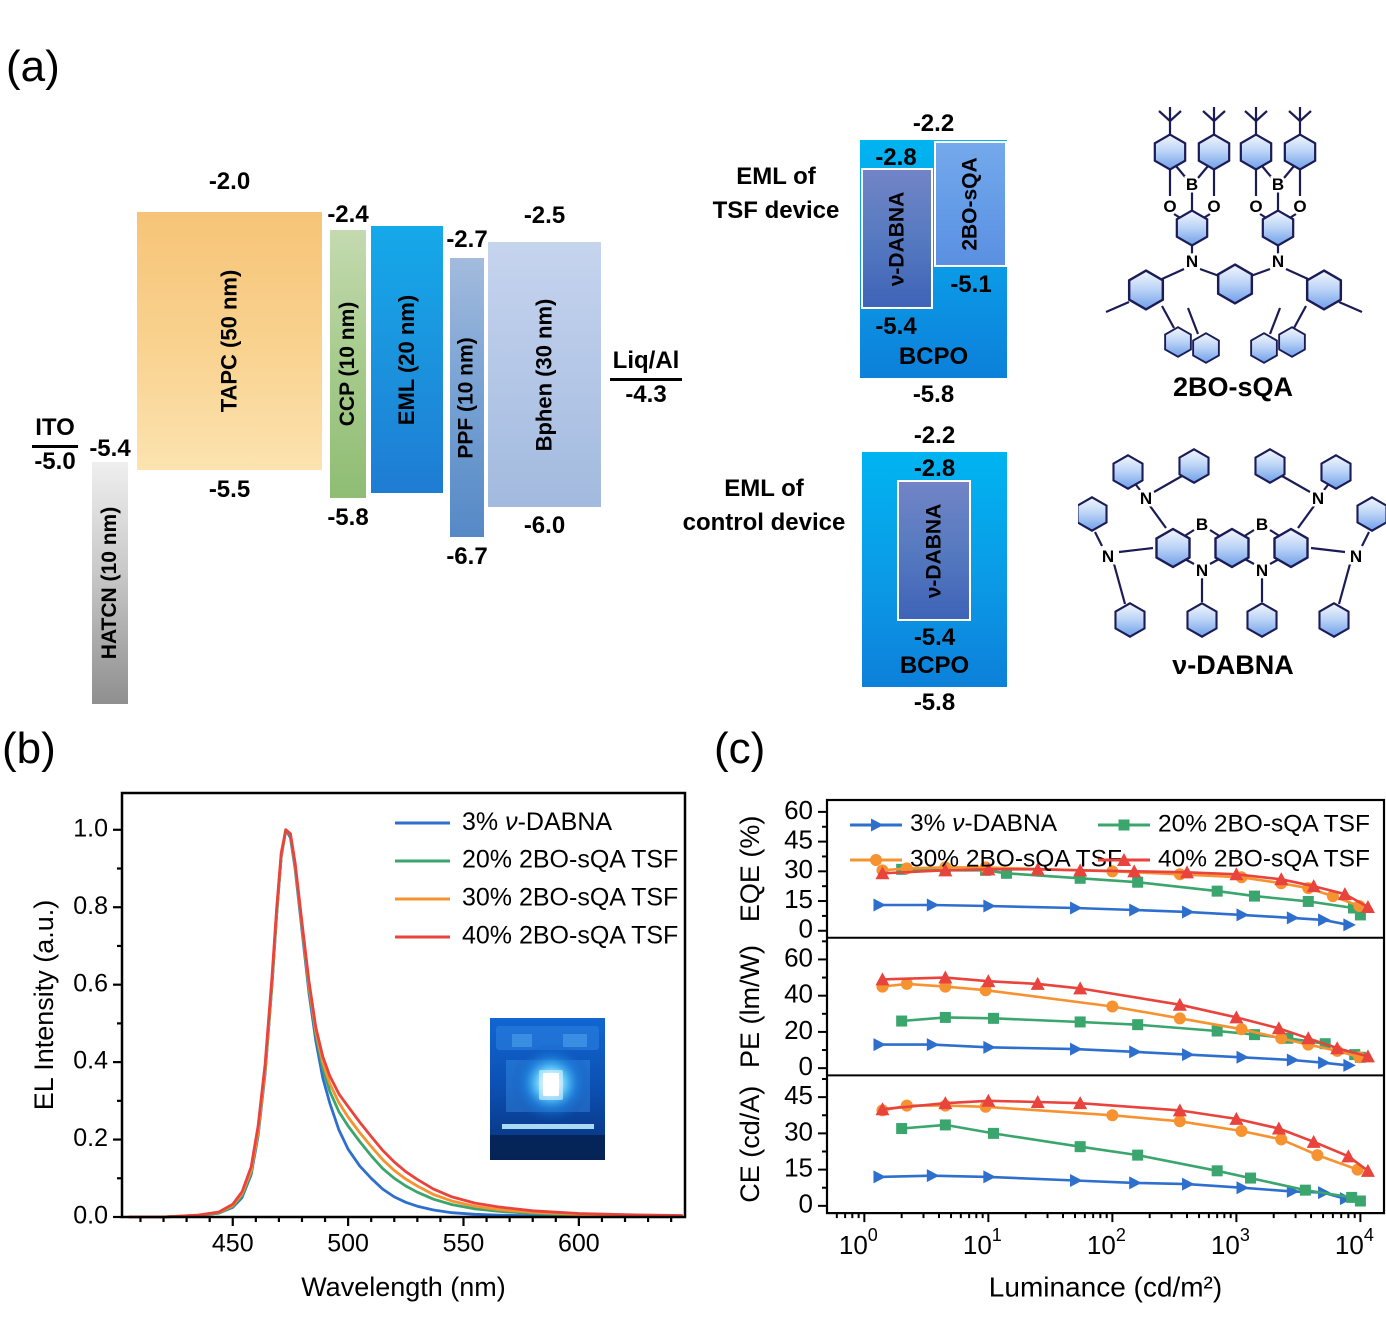 The width and height of the screenshot is (1386, 1333). I want to click on panel-b-label: (b), so click(29, 748).